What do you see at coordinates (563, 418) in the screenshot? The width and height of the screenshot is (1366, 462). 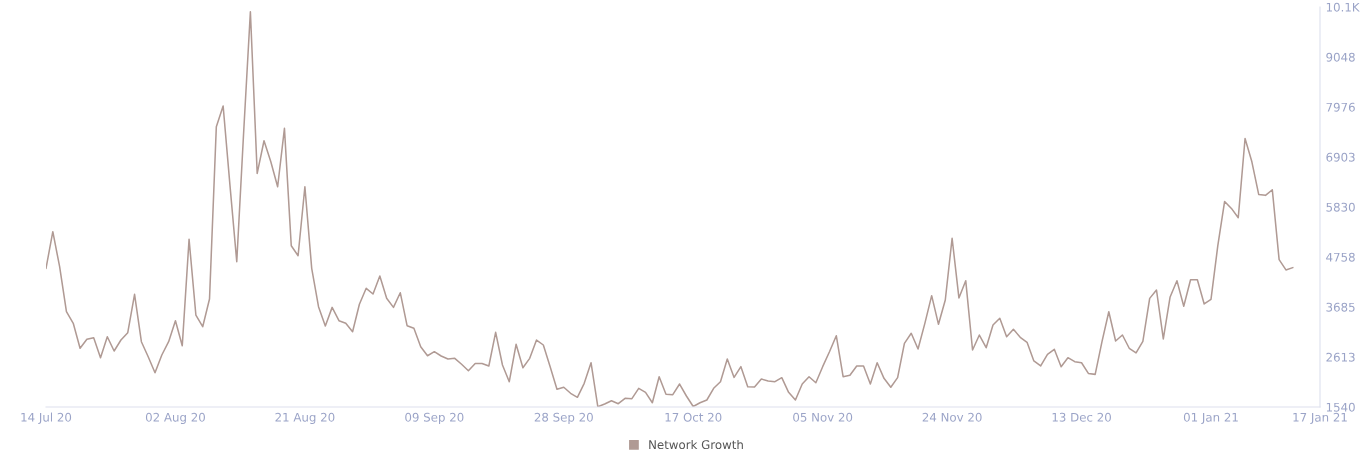 I see `x-tick-label: 28 Sep 20` at bounding box center [563, 418].